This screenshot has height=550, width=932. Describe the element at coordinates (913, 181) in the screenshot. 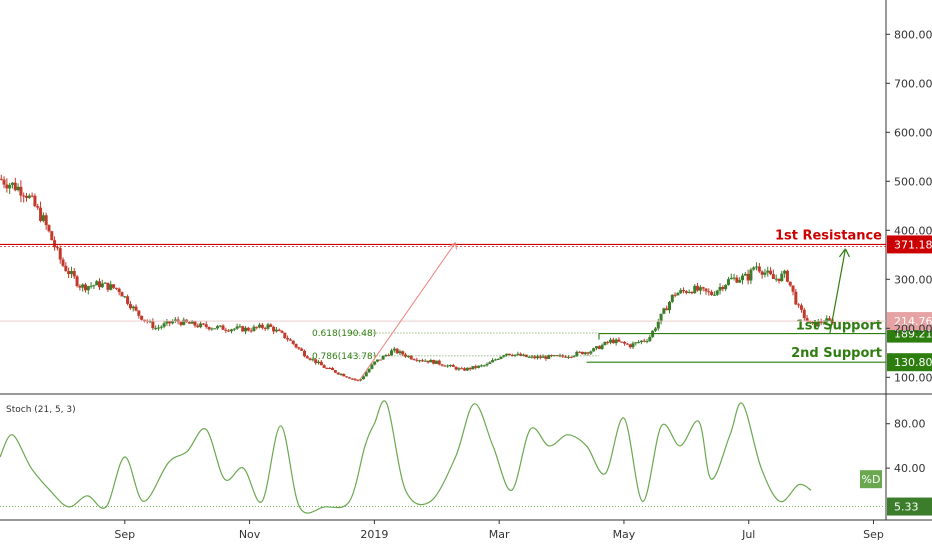

I see `price-tick-label: 500.00` at that location.